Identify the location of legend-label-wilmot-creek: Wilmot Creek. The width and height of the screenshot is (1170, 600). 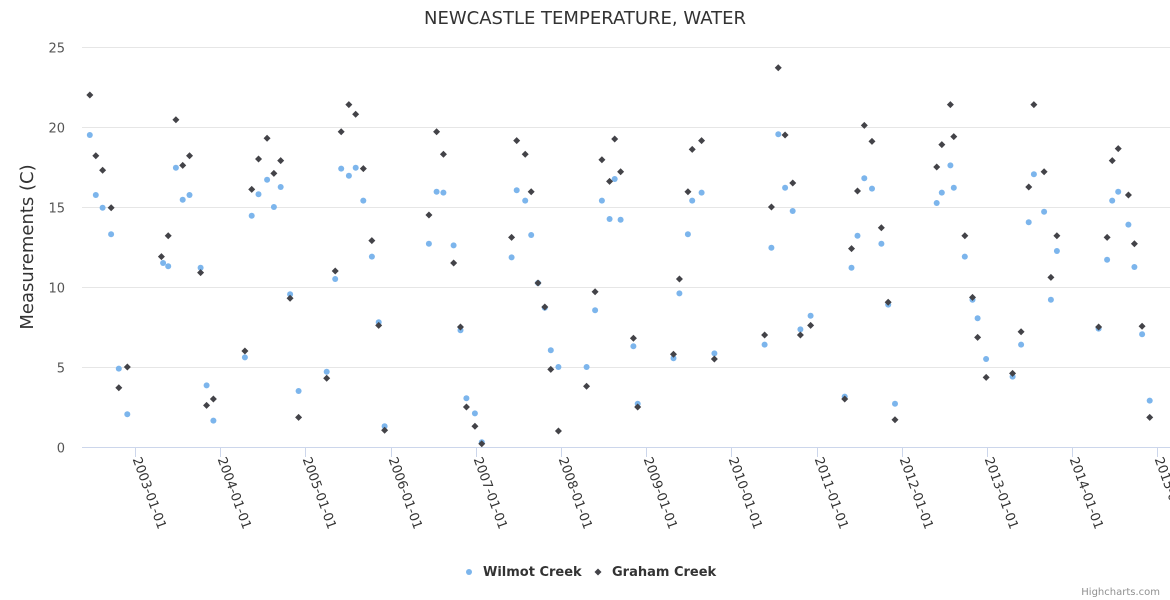
(532, 572).